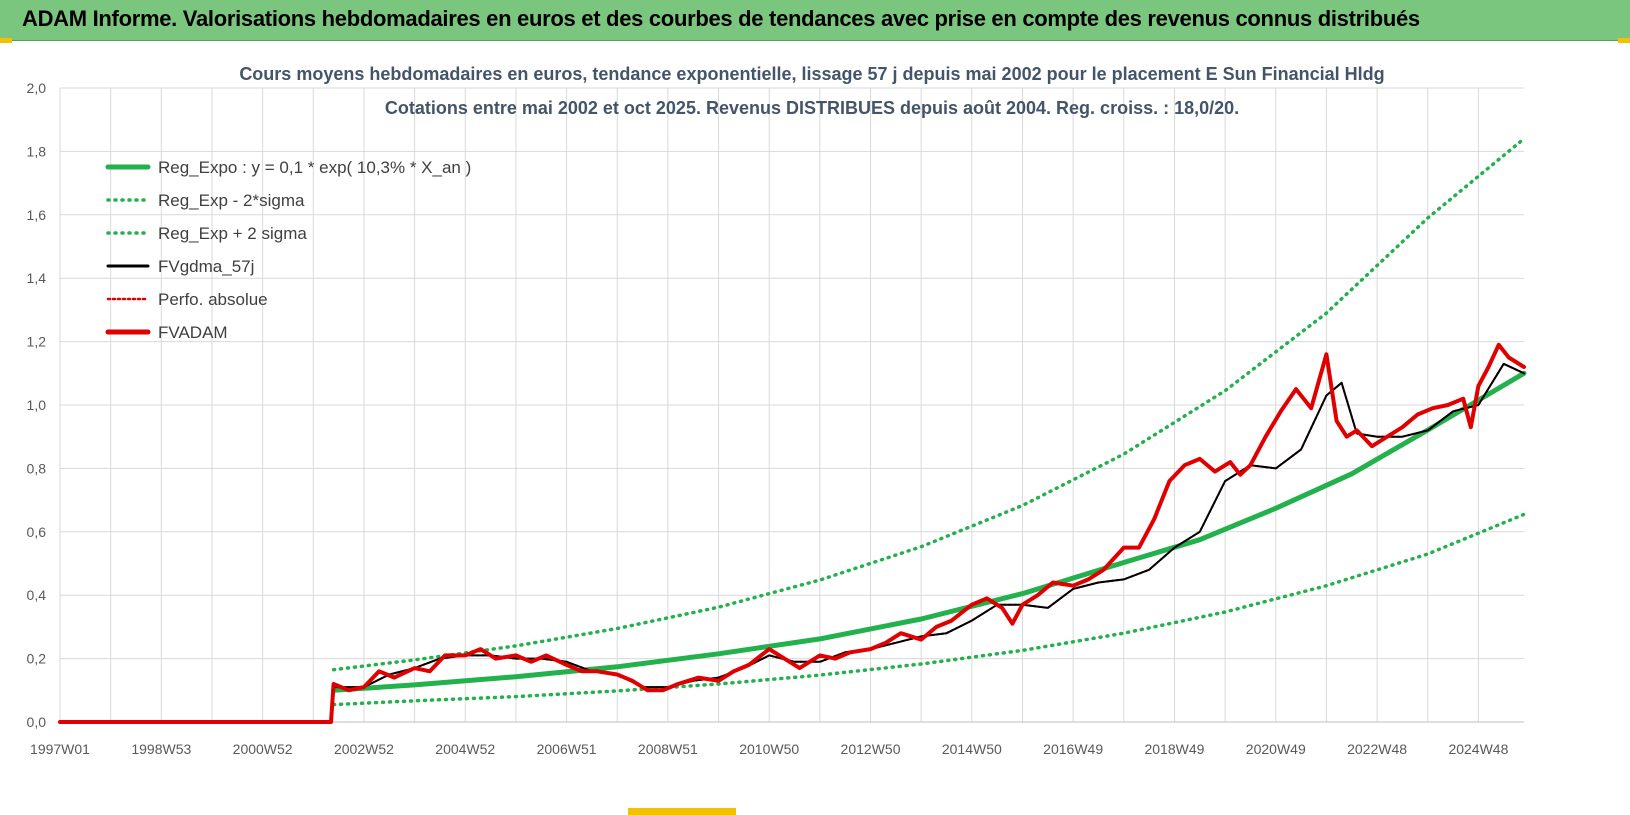 The height and width of the screenshot is (815, 1630). Describe the element at coordinates (871, 749) in the screenshot. I see `x-tick-label: 2012W50` at that location.